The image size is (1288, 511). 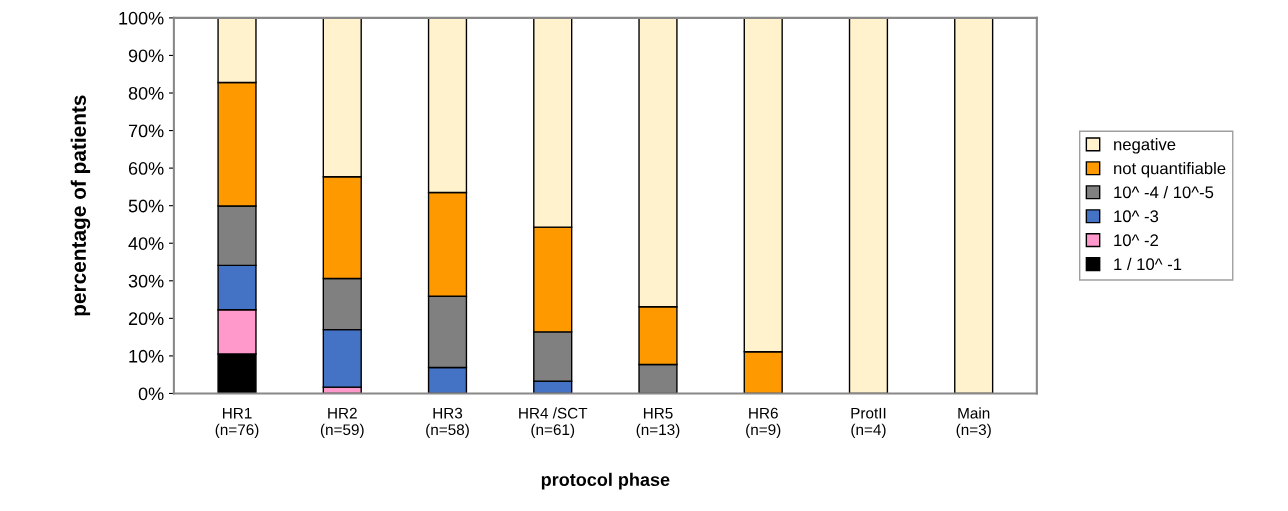 I want to click on y-tick-label: 100%, so click(x=141, y=18).